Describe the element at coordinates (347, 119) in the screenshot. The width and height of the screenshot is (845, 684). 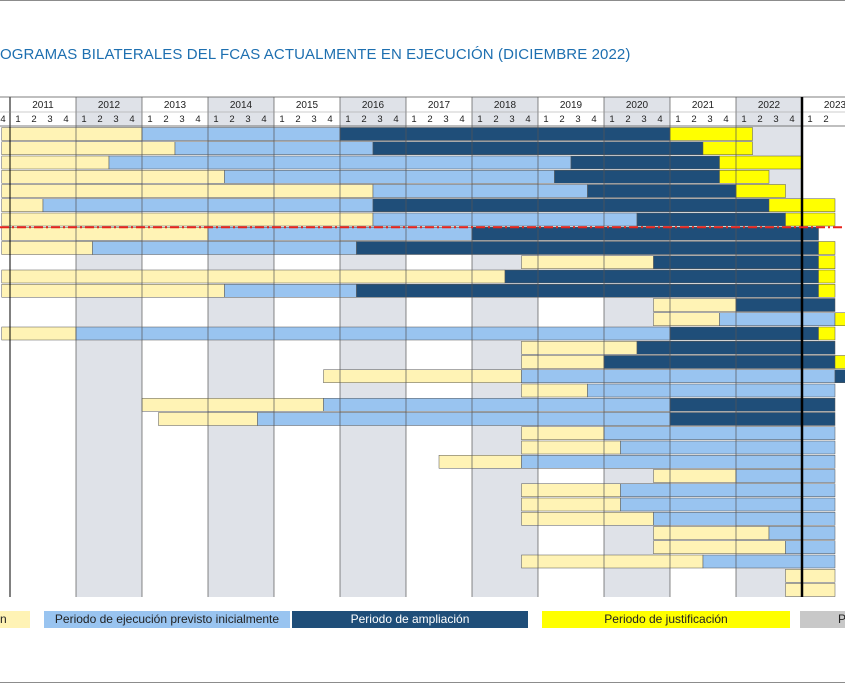
I see `quarter-label-2016-1: 1` at that location.